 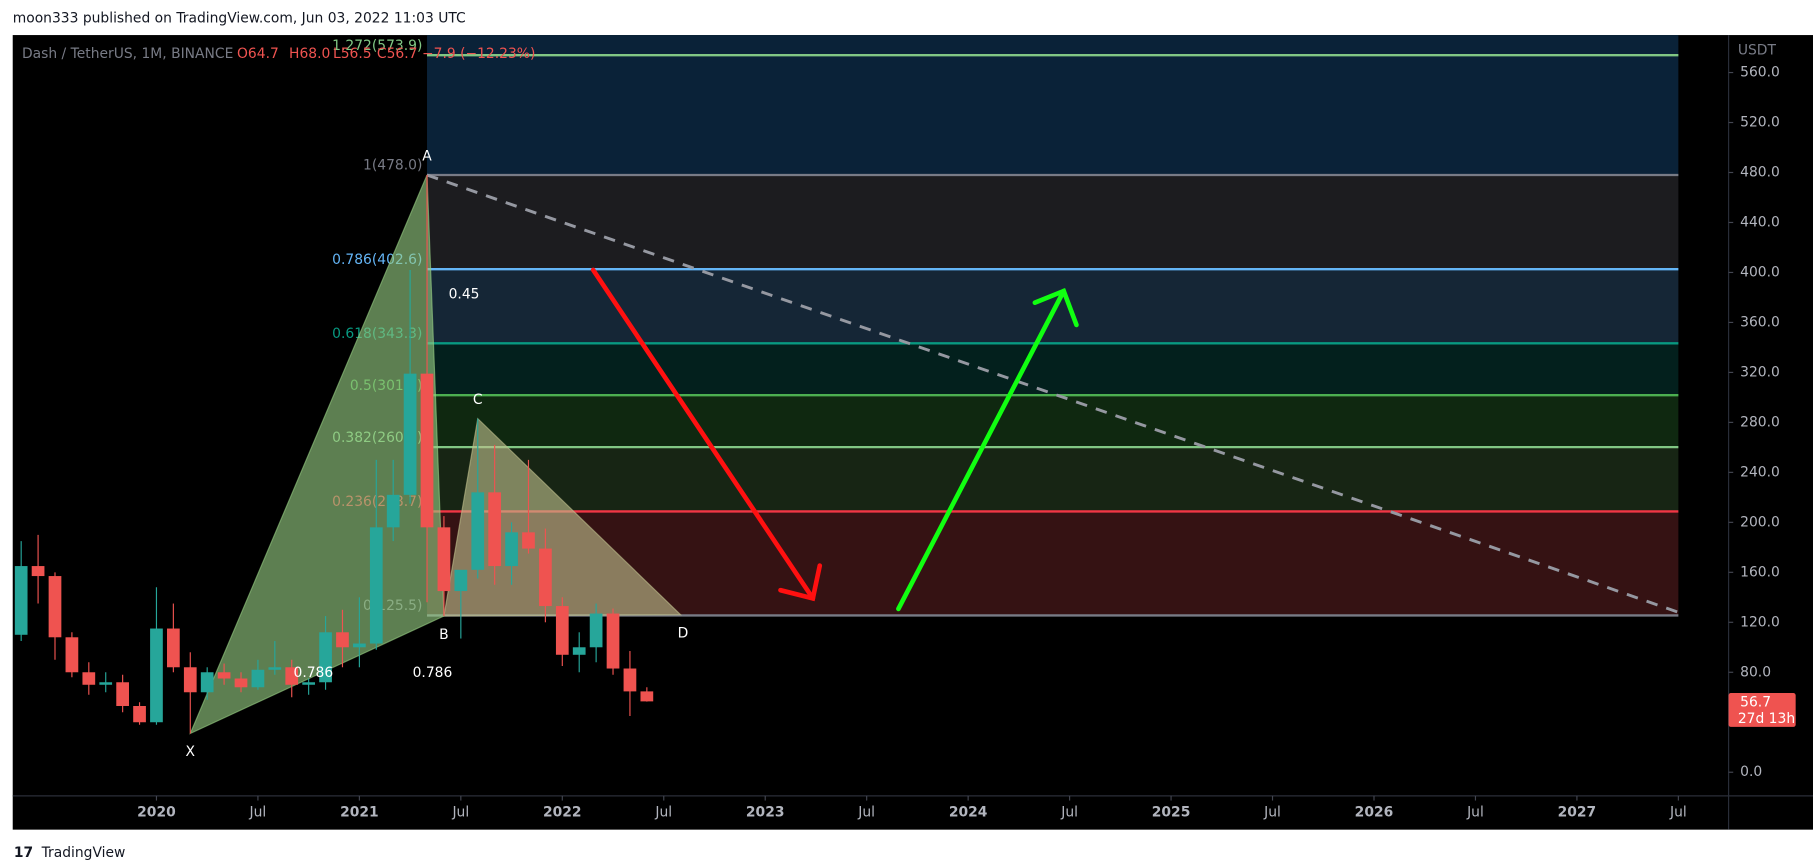 What do you see at coordinates (562, 812) in the screenshot?
I see `x-tick-label: 2022` at bounding box center [562, 812].